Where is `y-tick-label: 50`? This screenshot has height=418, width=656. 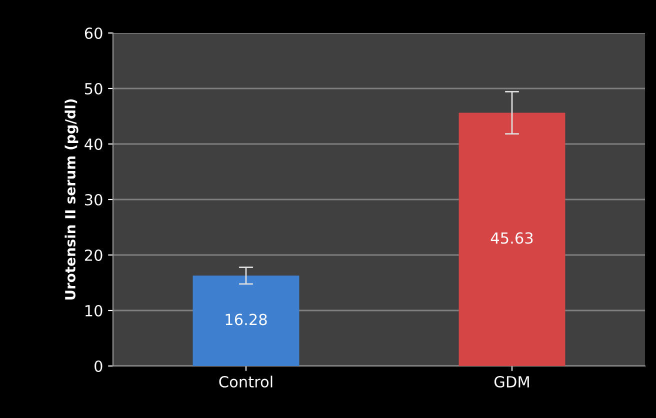
y-tick-label: 50 is located at coordinates (93, 88).